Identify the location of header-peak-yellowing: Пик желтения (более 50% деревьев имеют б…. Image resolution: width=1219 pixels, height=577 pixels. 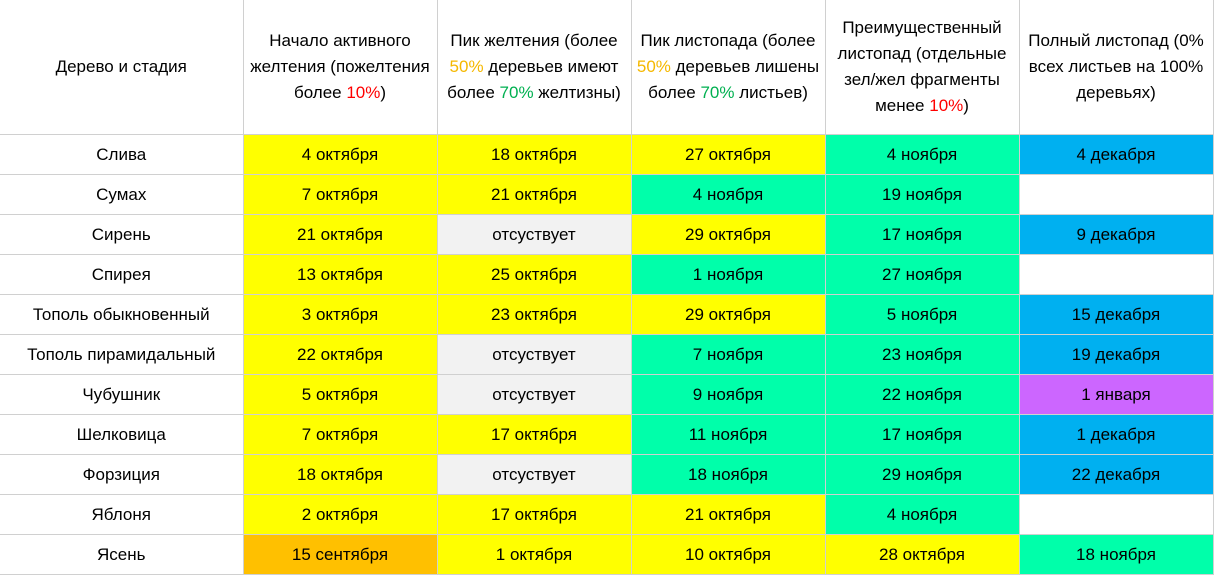
(534, 67).